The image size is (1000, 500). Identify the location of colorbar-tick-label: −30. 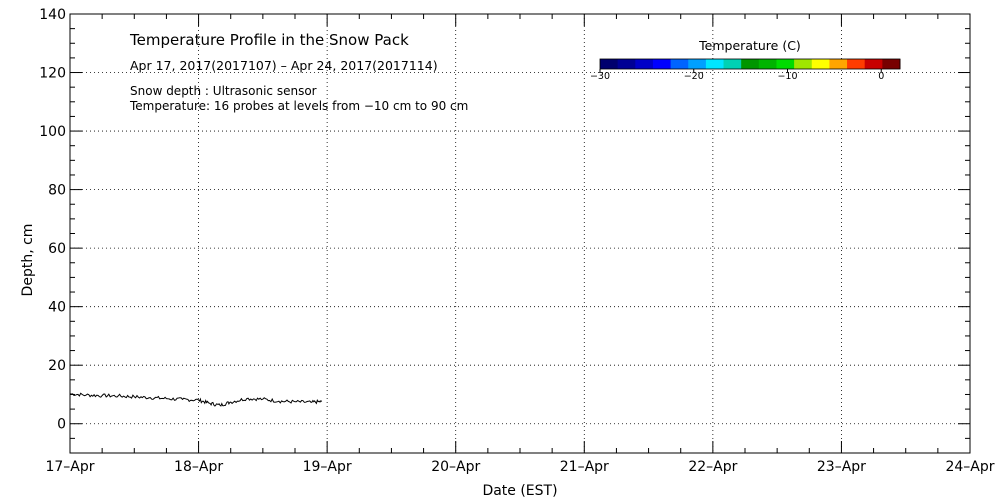
(600, 76).